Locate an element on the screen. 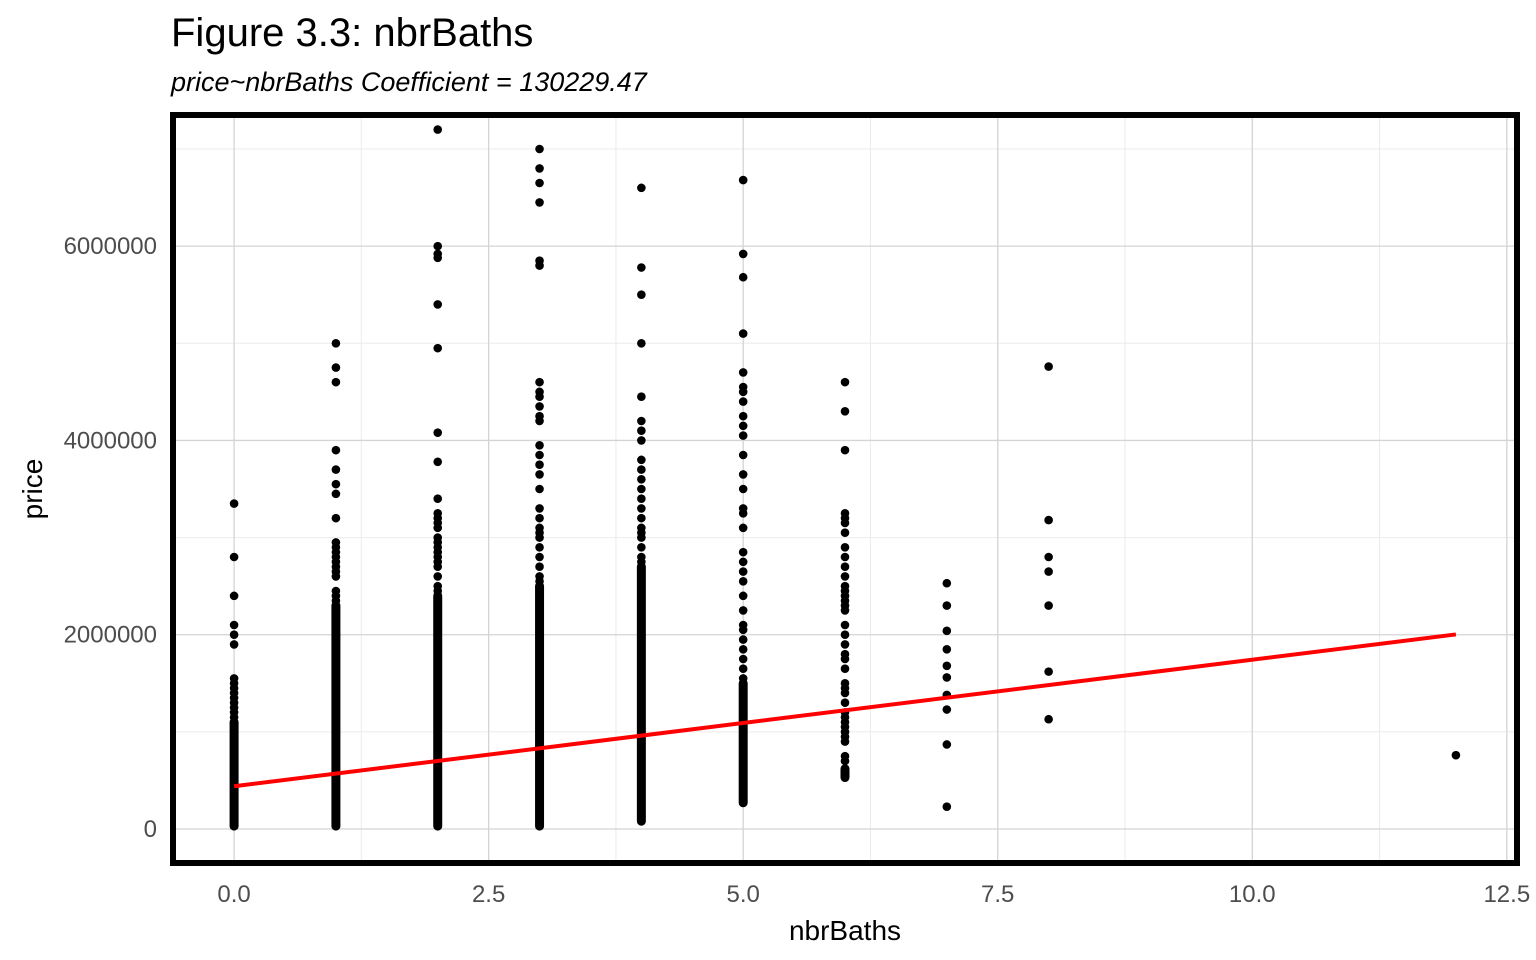  x-tick-label: 10.0 is located at coordinates (1252, 894).